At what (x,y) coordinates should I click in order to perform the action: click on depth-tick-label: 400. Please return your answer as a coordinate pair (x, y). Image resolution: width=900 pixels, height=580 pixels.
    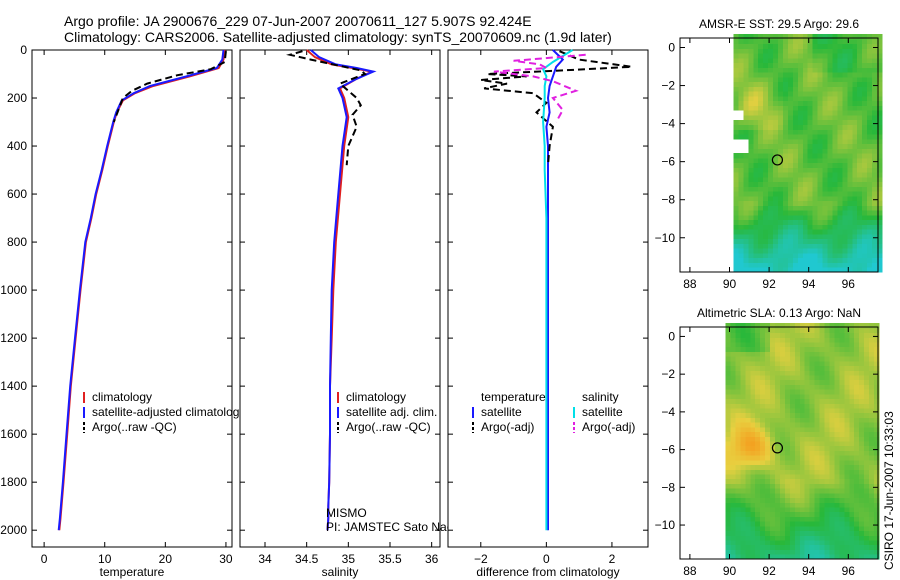
    Looking at the image, I should click on (17, 146).